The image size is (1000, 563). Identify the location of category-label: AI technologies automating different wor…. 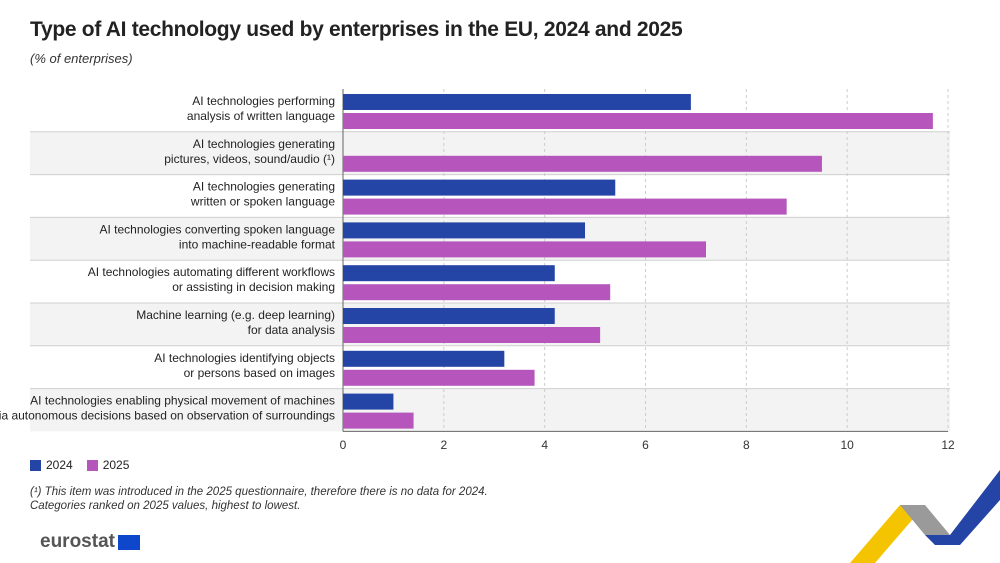
(211, 272).